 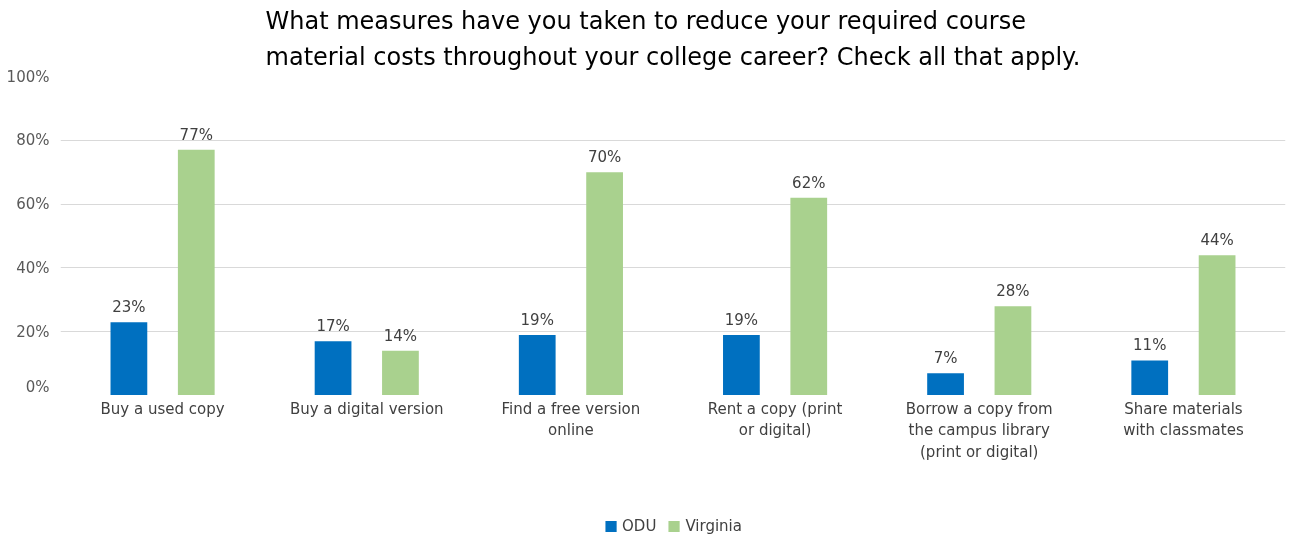 What do you see at coordinates (400, 335) in the screenshot?
I see `data-label: 14%` at bounding box center [400, 335].